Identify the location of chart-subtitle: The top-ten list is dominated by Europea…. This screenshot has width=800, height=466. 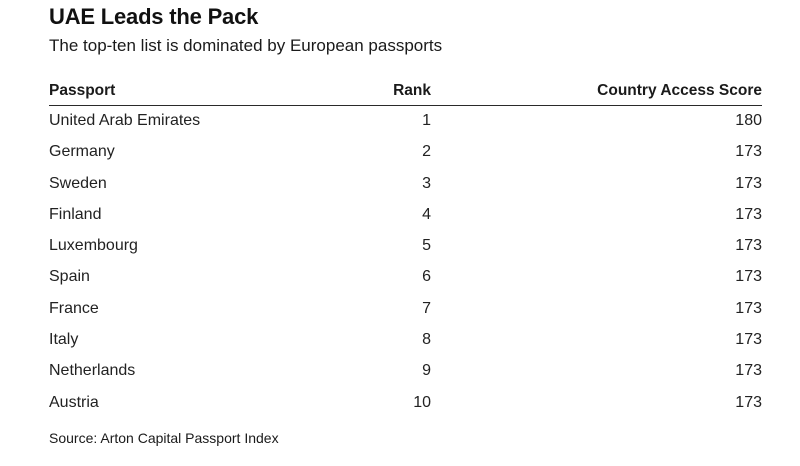
(246, 45).